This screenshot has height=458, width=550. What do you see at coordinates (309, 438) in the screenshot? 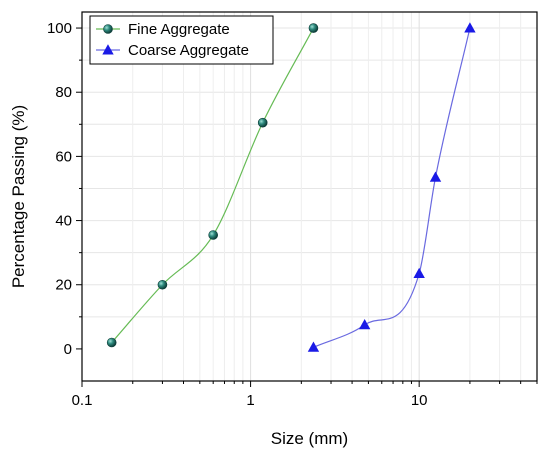
I see `x-axis-title: Size (mm)` at bounding box center [309, 438].